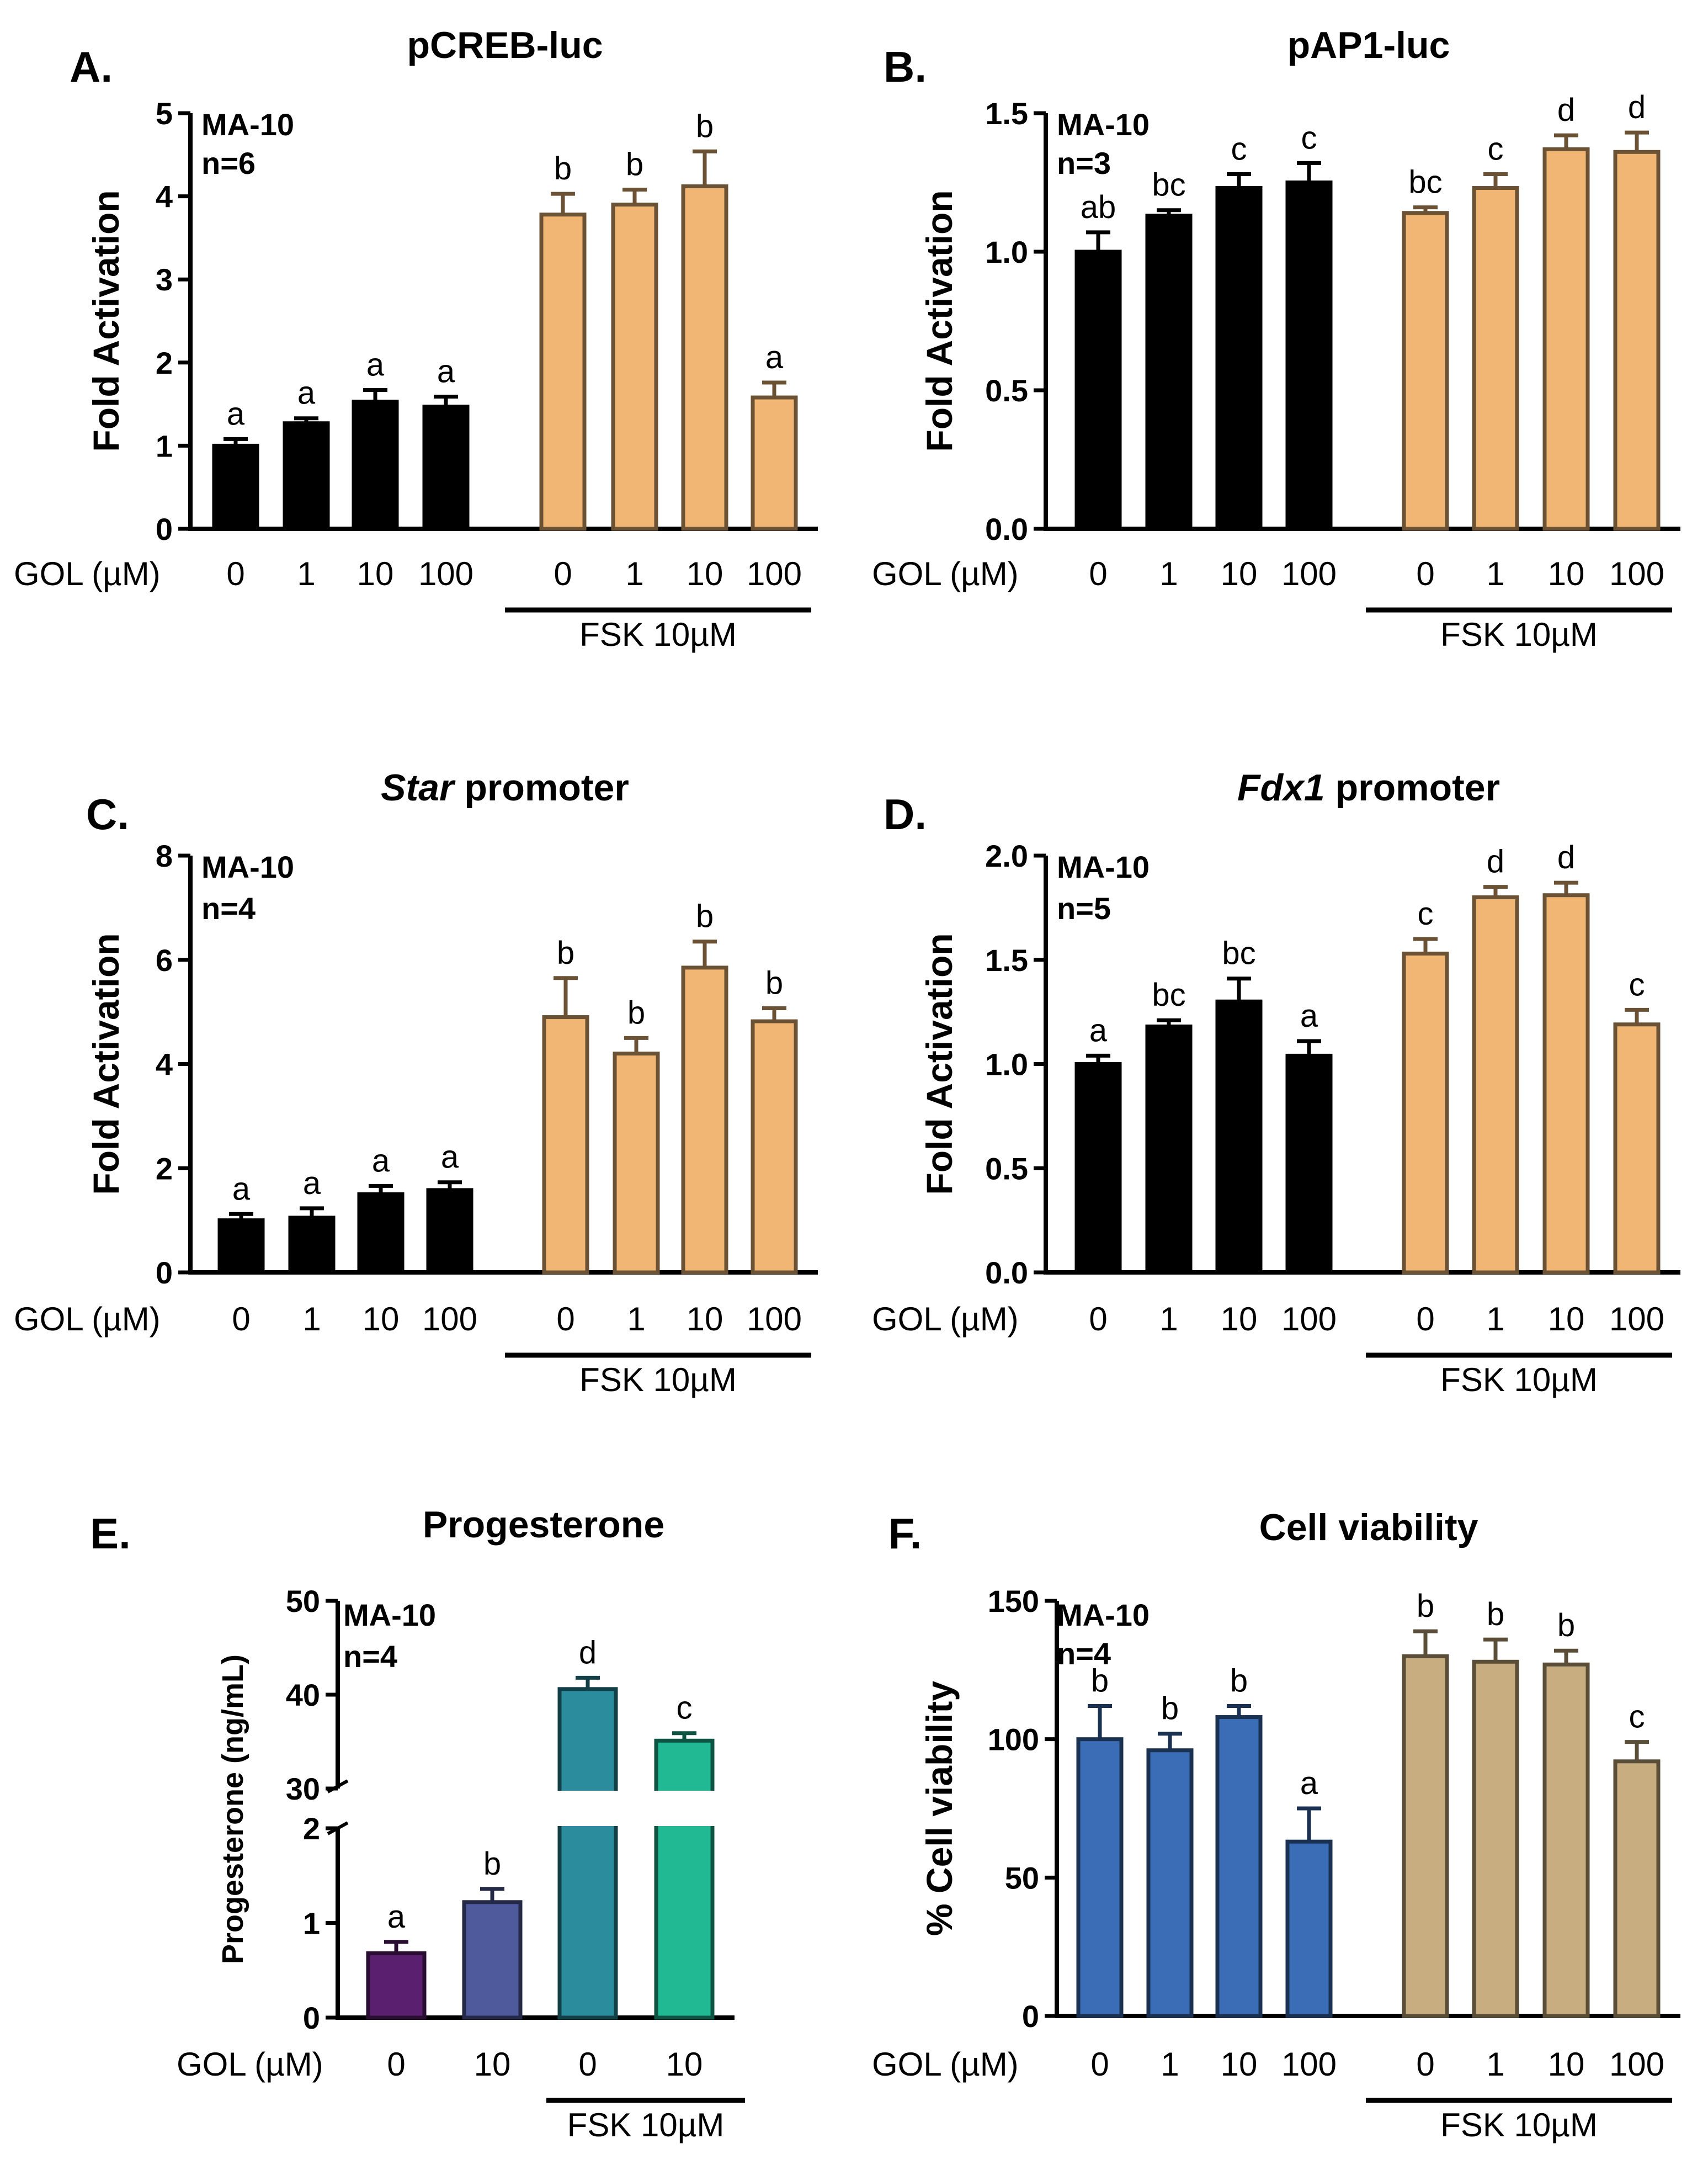 This screenshot has height=2165, width=1708. I want to click on chart-title: Progesterone, so click(543, 1525).